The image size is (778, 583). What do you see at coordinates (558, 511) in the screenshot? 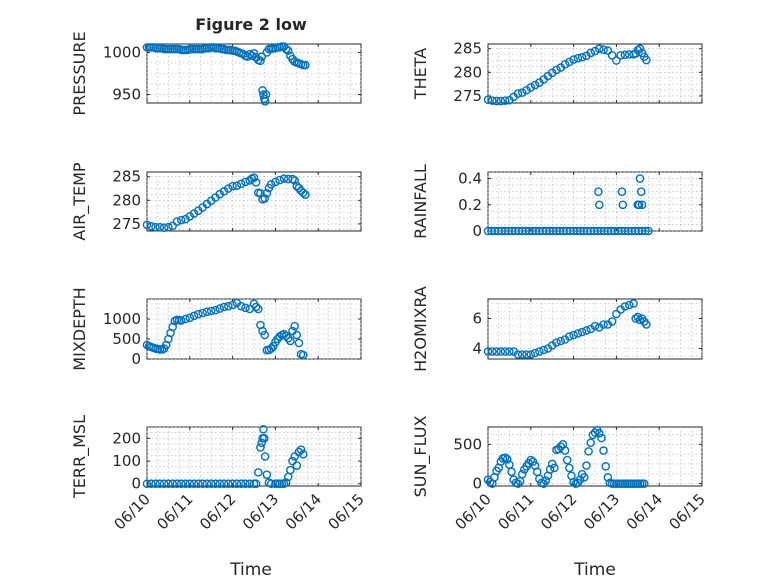
I see `sun-flux-x-tick-label: 06/12` at bounding box center [558, 511].